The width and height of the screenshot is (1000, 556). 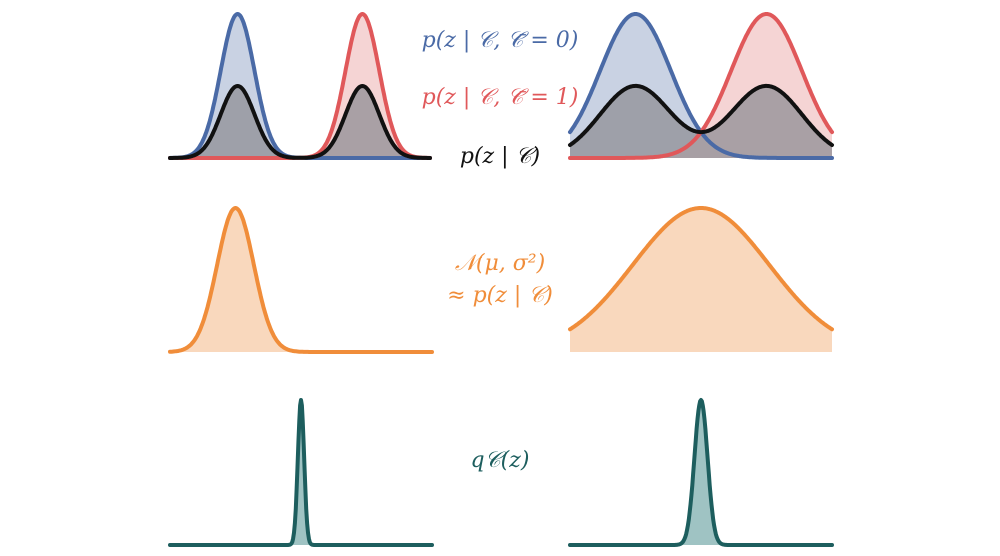 I want to click on q-left-curve, so click(x=301, y=472).